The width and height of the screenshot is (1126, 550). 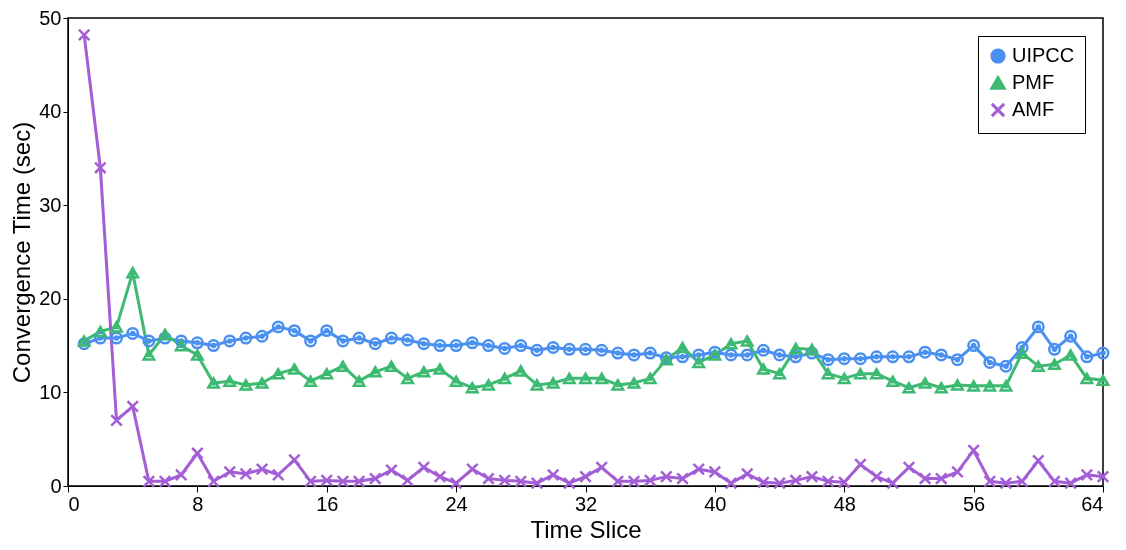 What do you see at coordinates (1033, 109) in the screenshot?
I see `legend-label: AMF` at bounding box center [1033, 109].